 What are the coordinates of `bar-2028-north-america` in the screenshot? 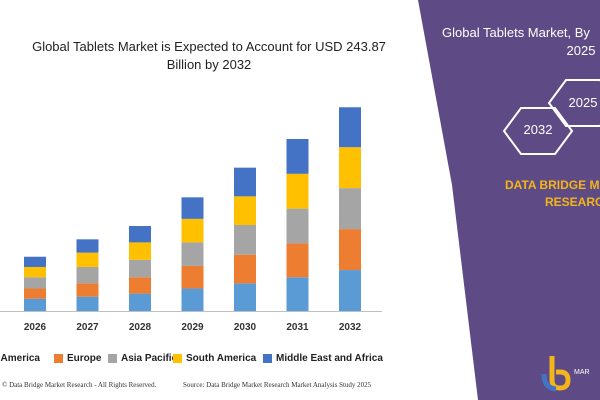 It's located at (140, 302).